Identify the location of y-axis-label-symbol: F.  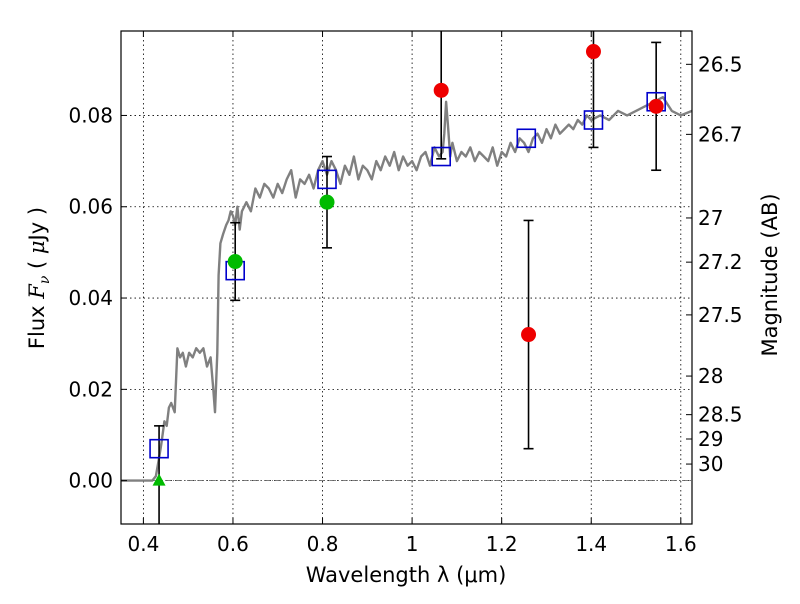
(37, 291).